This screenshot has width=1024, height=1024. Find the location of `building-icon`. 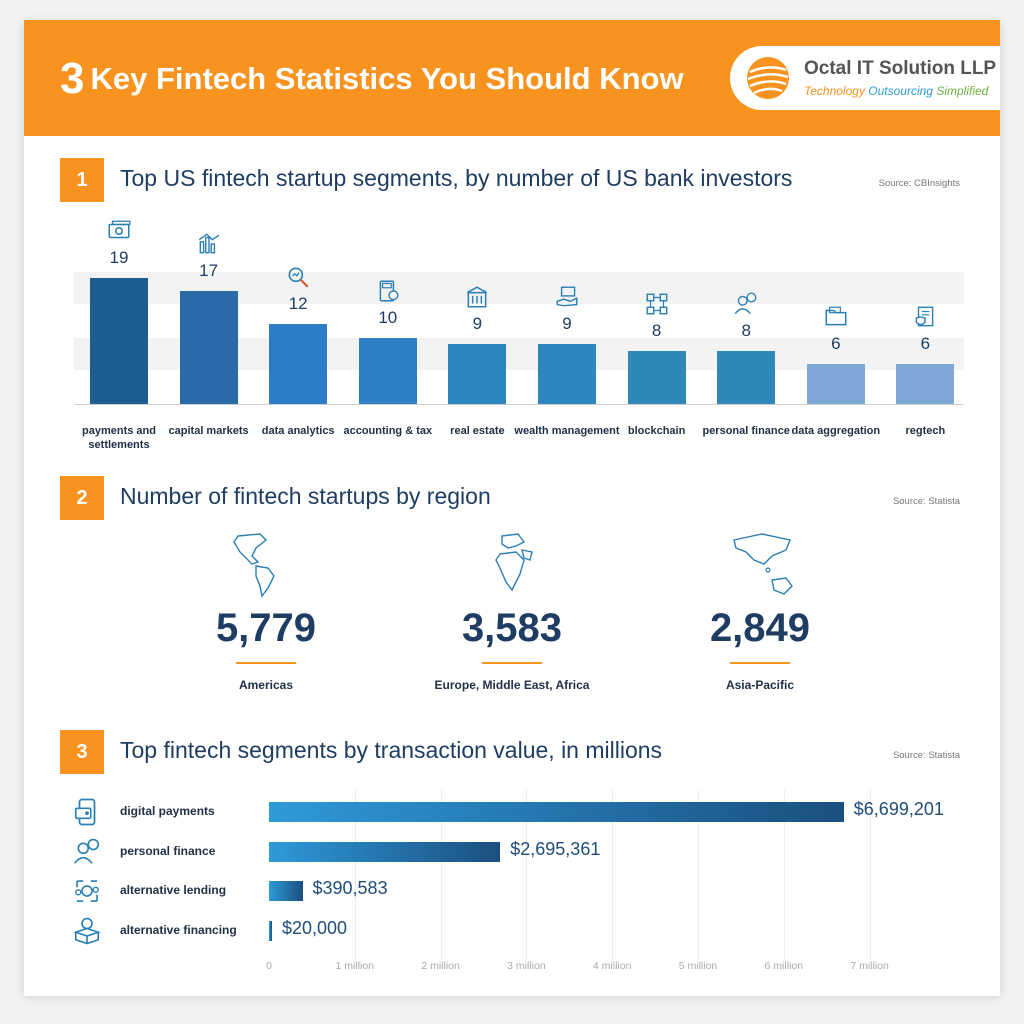

building-icon is located at coordinates (477, 297).